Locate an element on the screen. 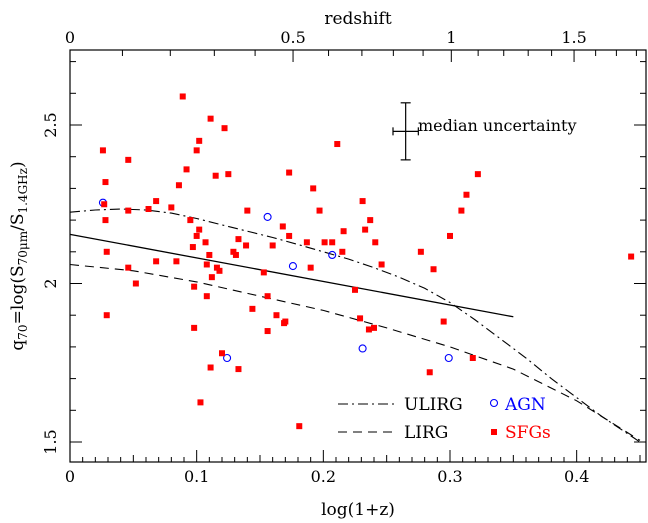 The height and width of the screenshot is (523, 648). legend-agn-swatch is located at coordinates (494, 403).